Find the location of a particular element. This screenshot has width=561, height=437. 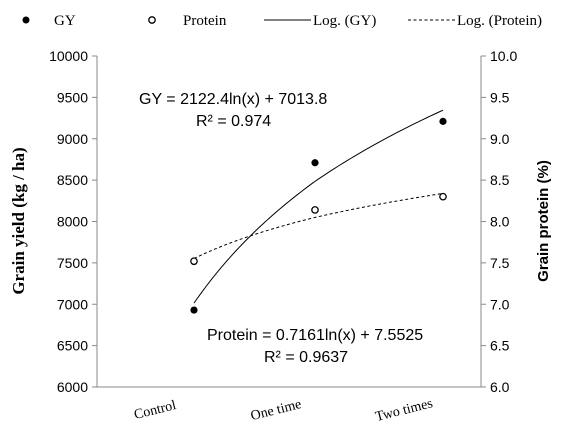

legend-label-protein: Protein is located at coordinates (205, 21).